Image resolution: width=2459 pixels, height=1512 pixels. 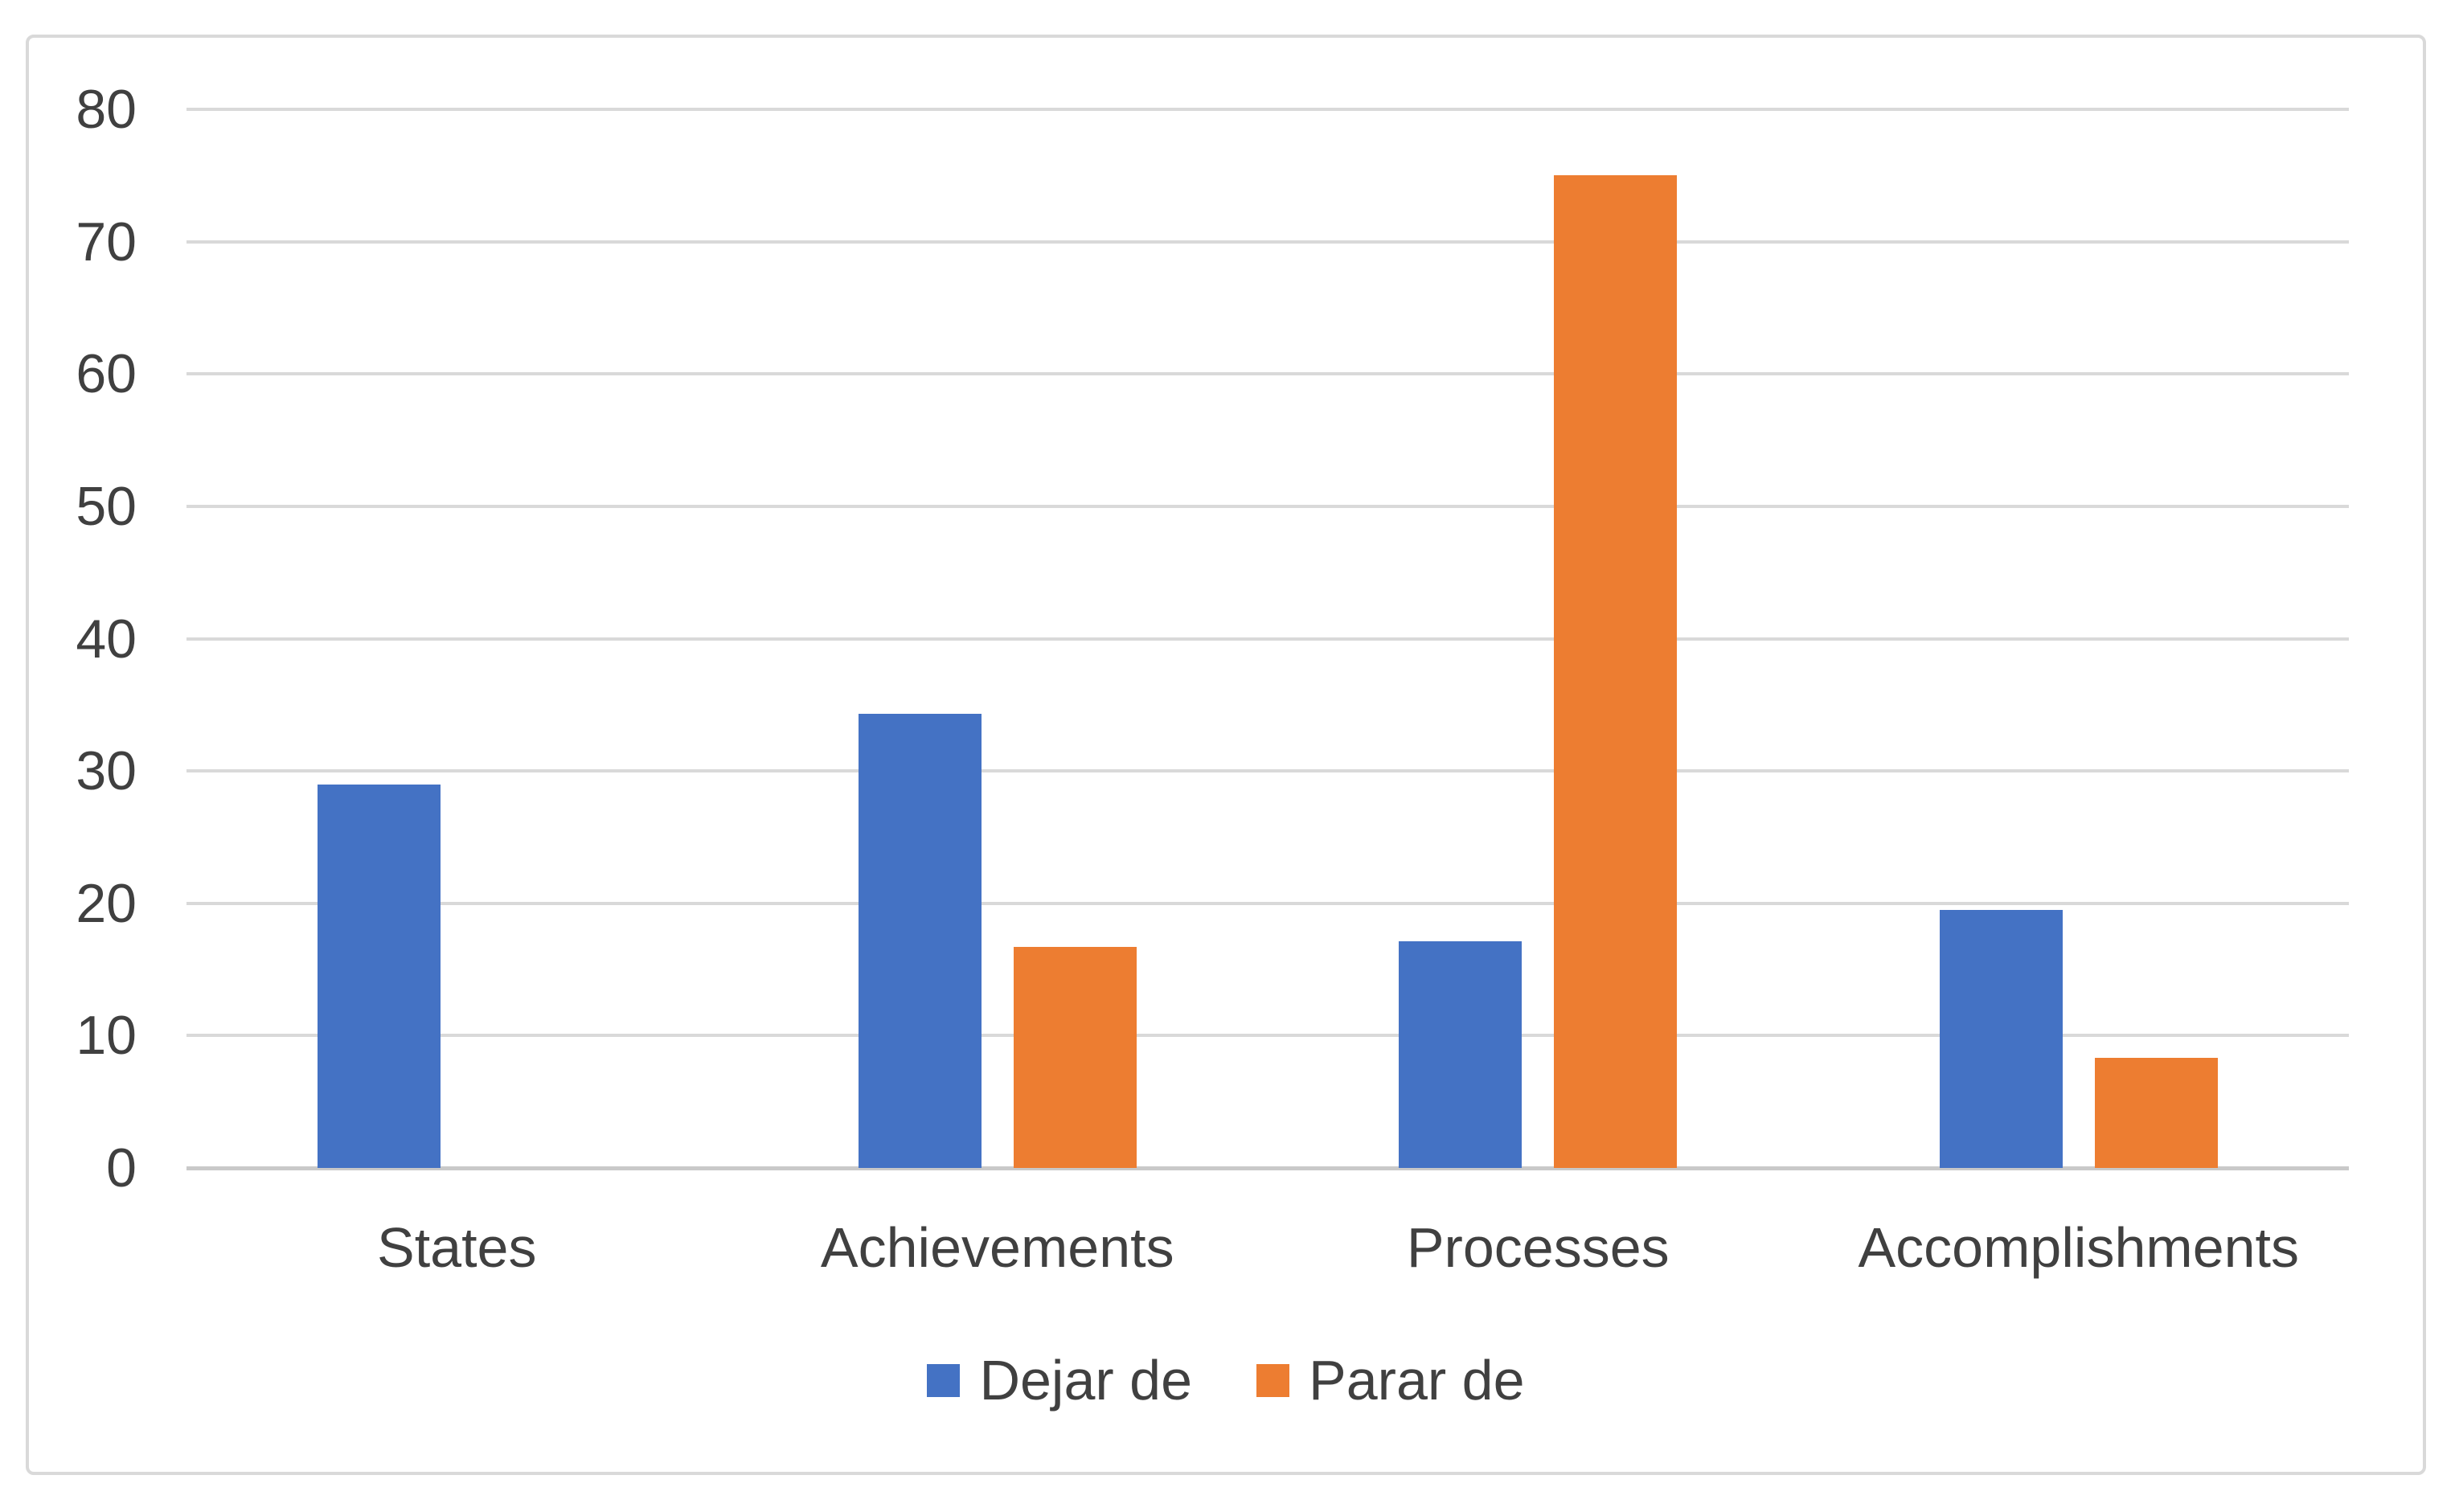 I want to click on y-tick-label: 60, so click(x=107, y=374).